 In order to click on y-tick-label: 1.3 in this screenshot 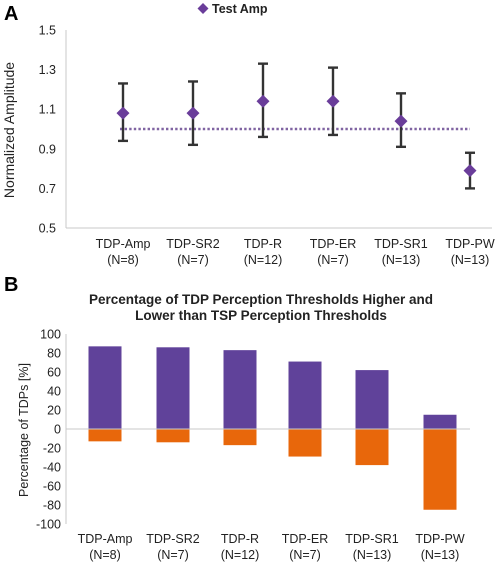, I will do `click(47, 70)`.